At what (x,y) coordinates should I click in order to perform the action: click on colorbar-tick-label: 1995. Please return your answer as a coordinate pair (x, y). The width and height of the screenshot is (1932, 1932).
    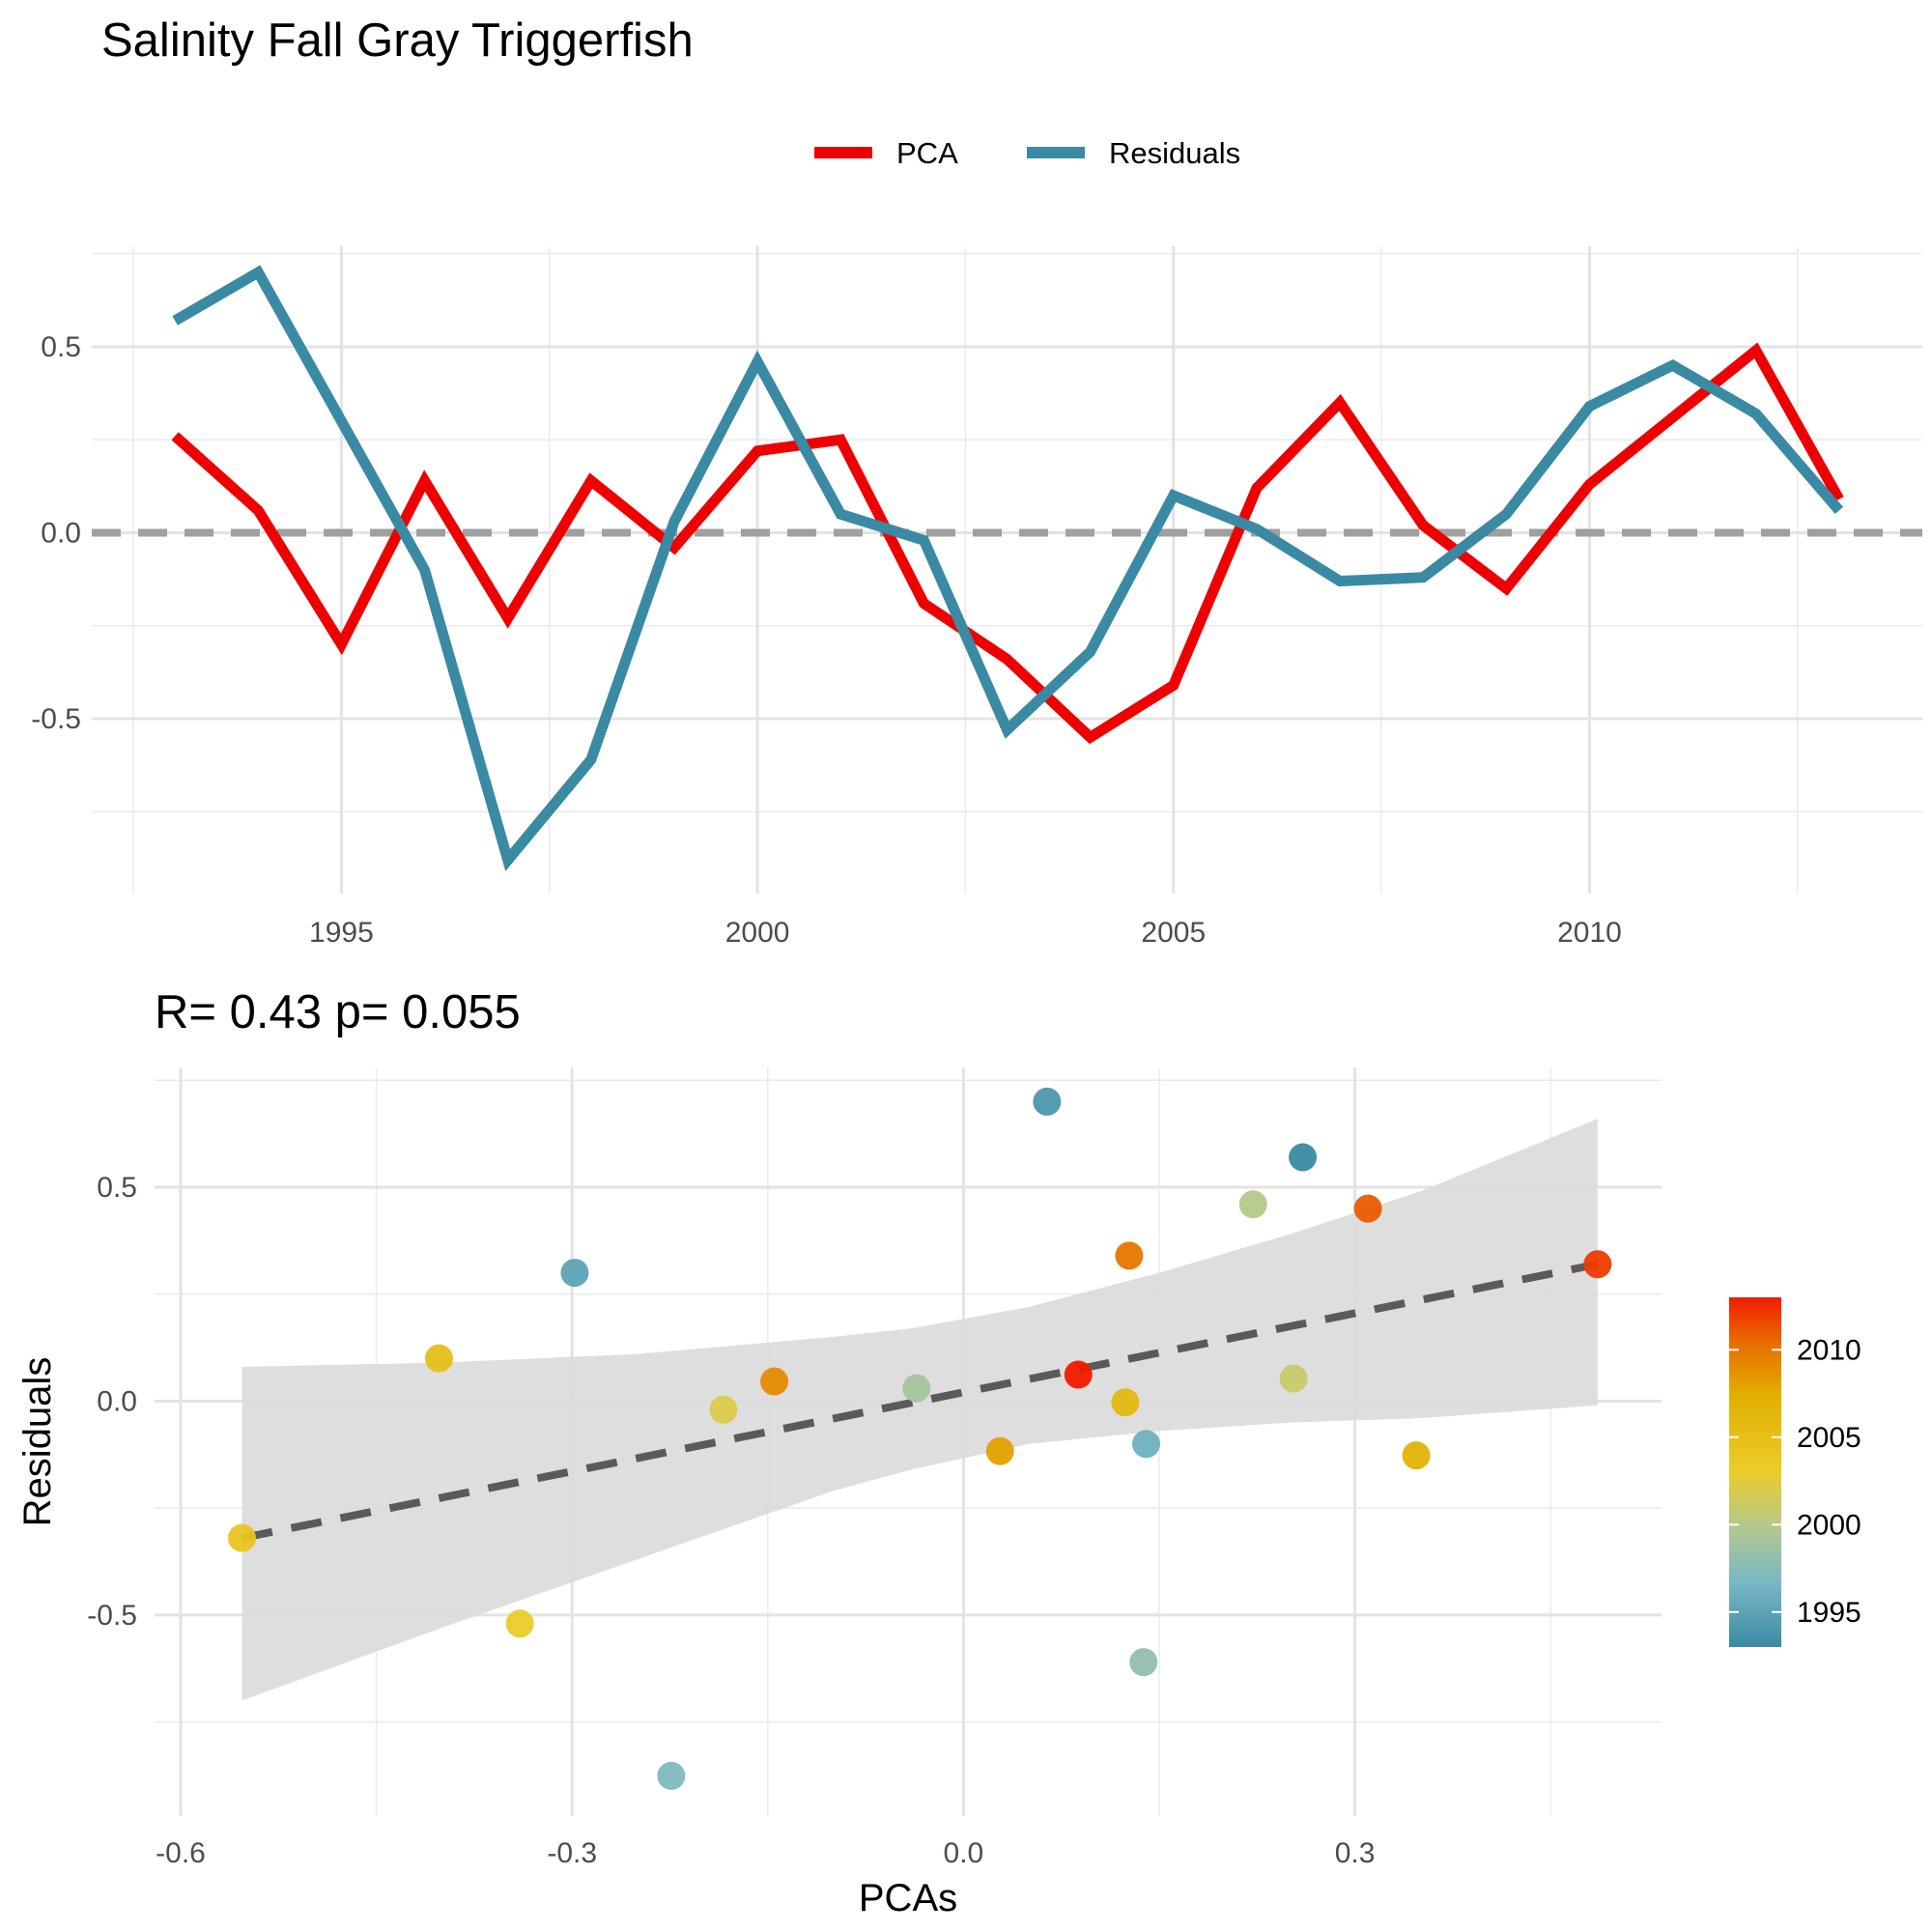
    Looking at the image, I should click on (1829, 1613).